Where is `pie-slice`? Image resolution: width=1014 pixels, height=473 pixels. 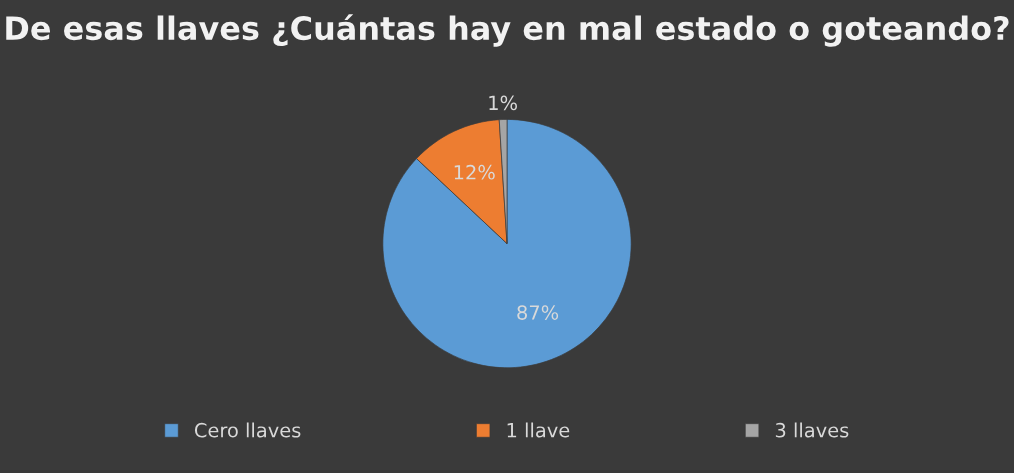 pie-slice is located at coordinates (507, 244).